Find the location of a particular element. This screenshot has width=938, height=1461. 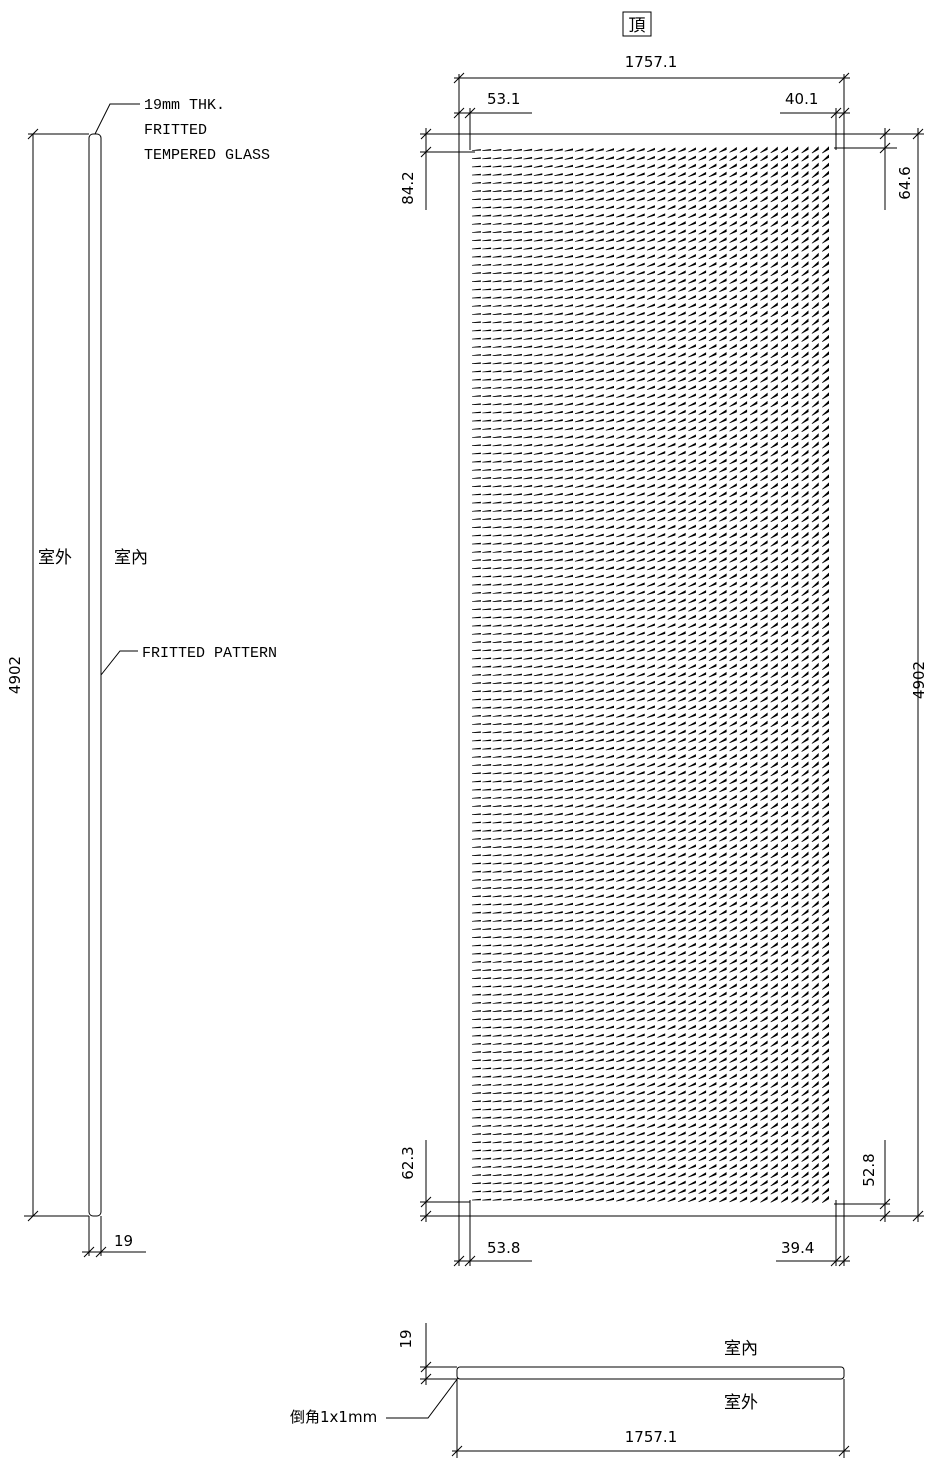

left-bottom-margin-dim: 62.3 is located at coordinates (408, 1162).